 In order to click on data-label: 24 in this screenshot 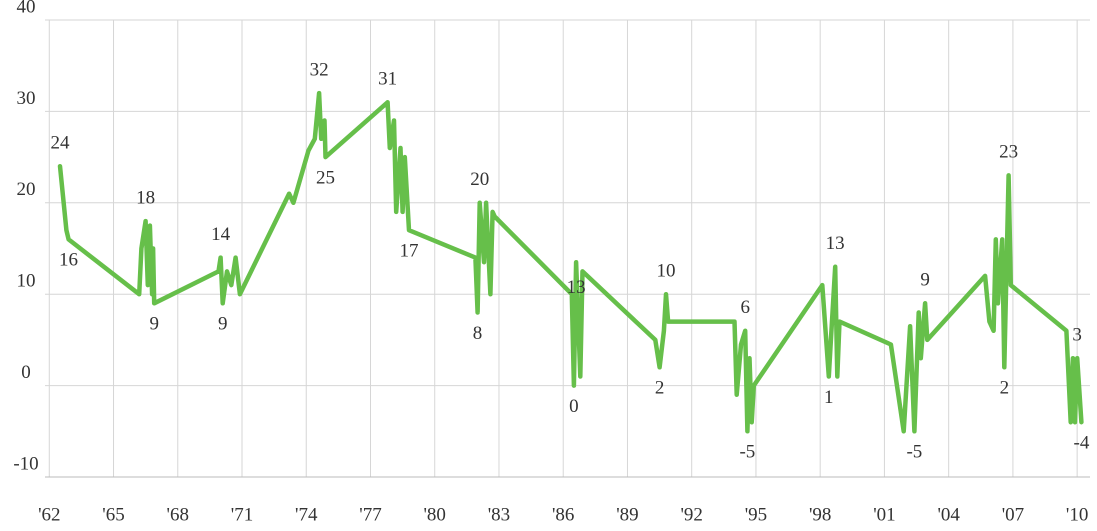, I will do `click(60, 143)`.